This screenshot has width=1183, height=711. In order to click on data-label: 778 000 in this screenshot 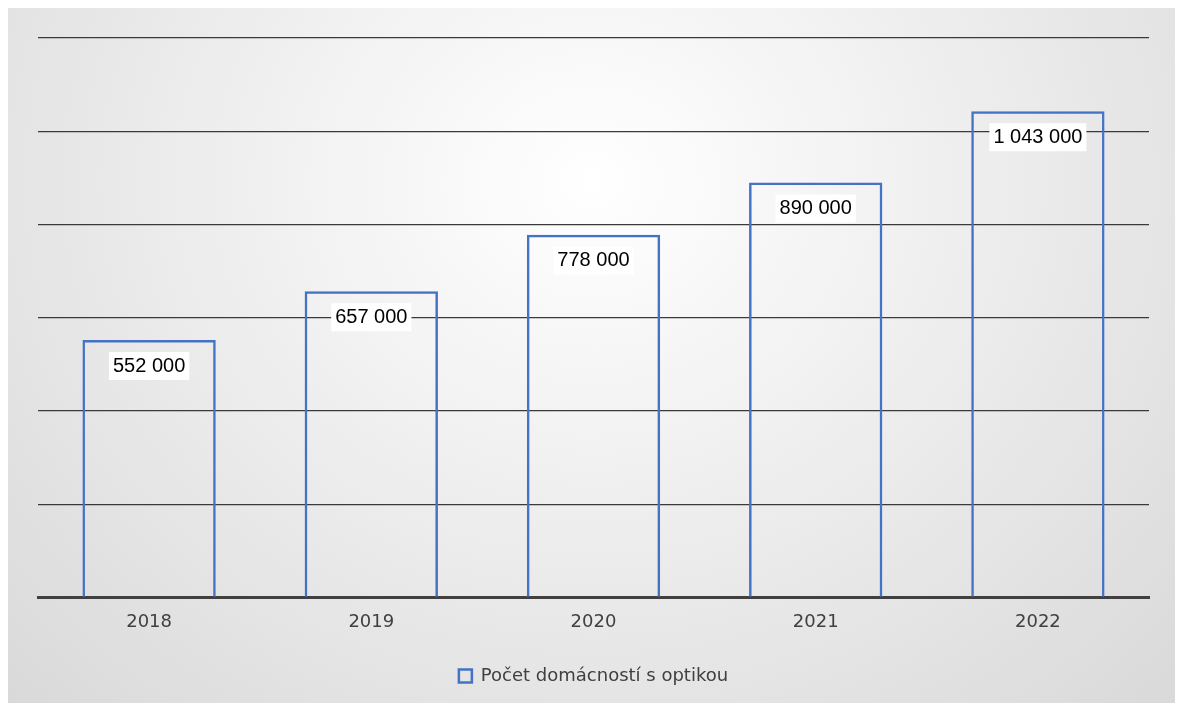, I will do `click(593, 259)`.